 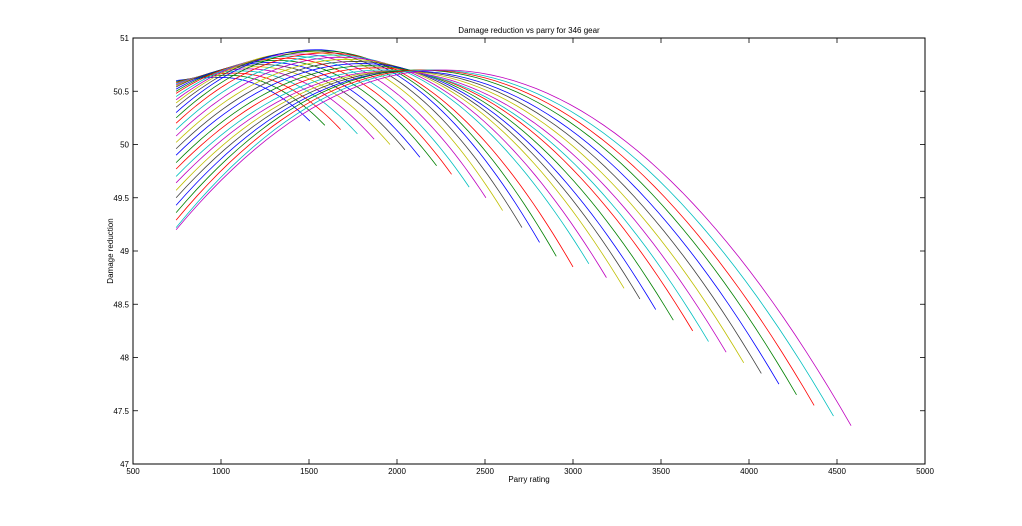 I want to click on y-tick-label: 47.5, so click(x=121, y=411).